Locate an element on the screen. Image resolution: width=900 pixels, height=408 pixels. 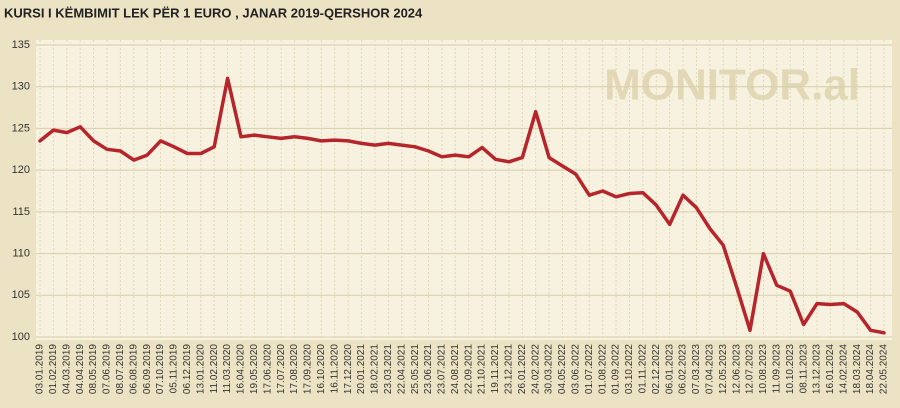
x-tick-label: 24.08.2021 is located at coordinates (455, 369).